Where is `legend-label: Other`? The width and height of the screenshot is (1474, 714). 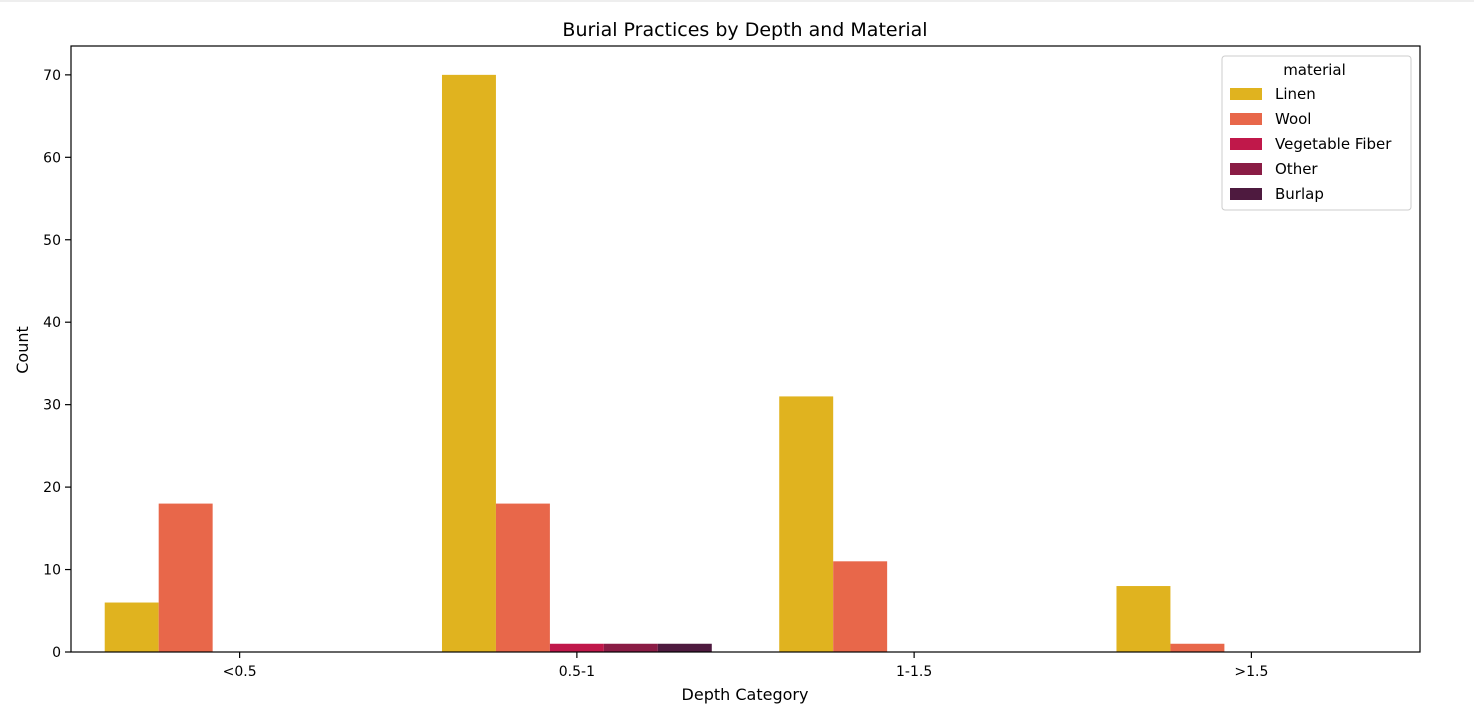
legend-label: Other is located at coordinates (1296, 169).